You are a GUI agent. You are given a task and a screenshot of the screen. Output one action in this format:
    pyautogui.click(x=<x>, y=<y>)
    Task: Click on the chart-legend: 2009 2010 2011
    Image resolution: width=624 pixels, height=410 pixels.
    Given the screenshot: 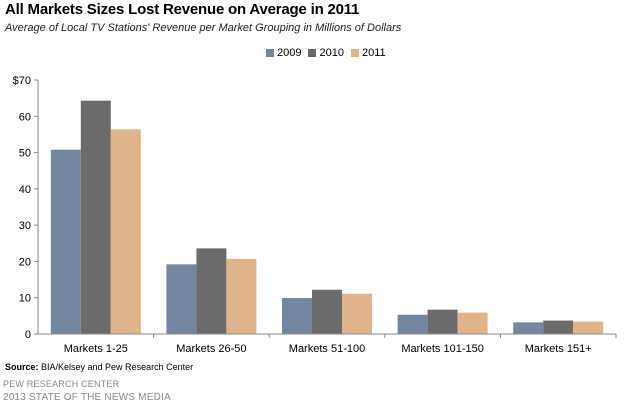 What is the action you would take?
    pyautogui.click(x=329, y=53)
    